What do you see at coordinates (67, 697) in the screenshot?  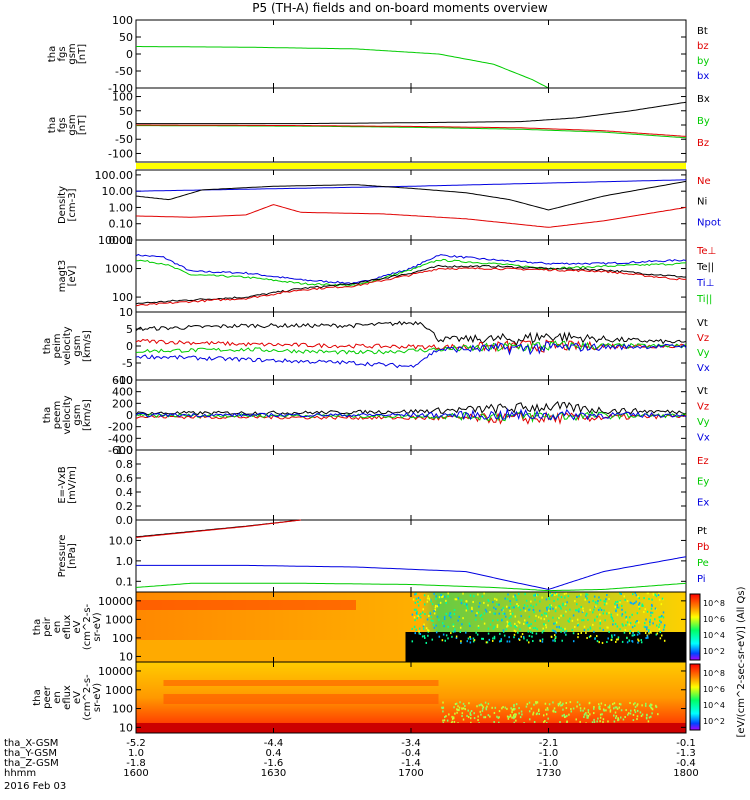 I see `y-axis-label: eflux` at bounding box center [67, 697].